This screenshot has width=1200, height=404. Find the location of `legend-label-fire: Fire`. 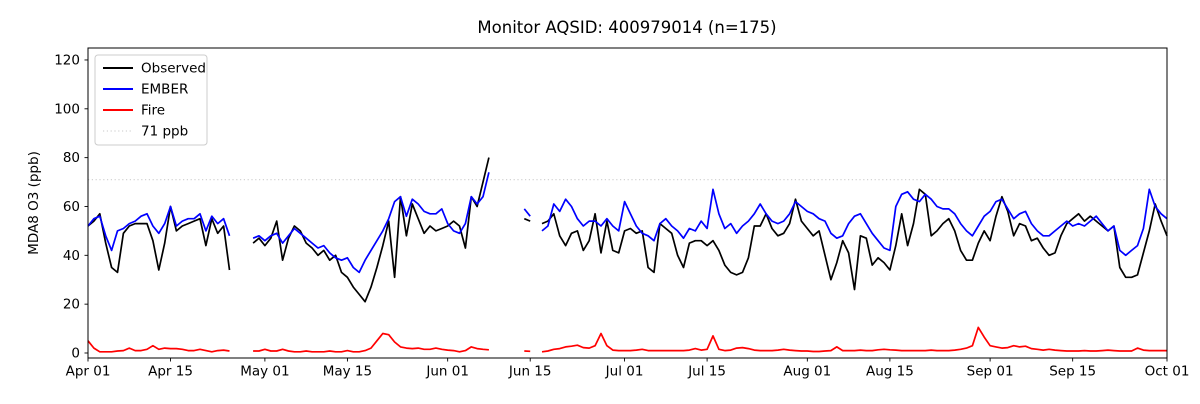

legend-label-fire: Fire is located at coordinates (153, 111).